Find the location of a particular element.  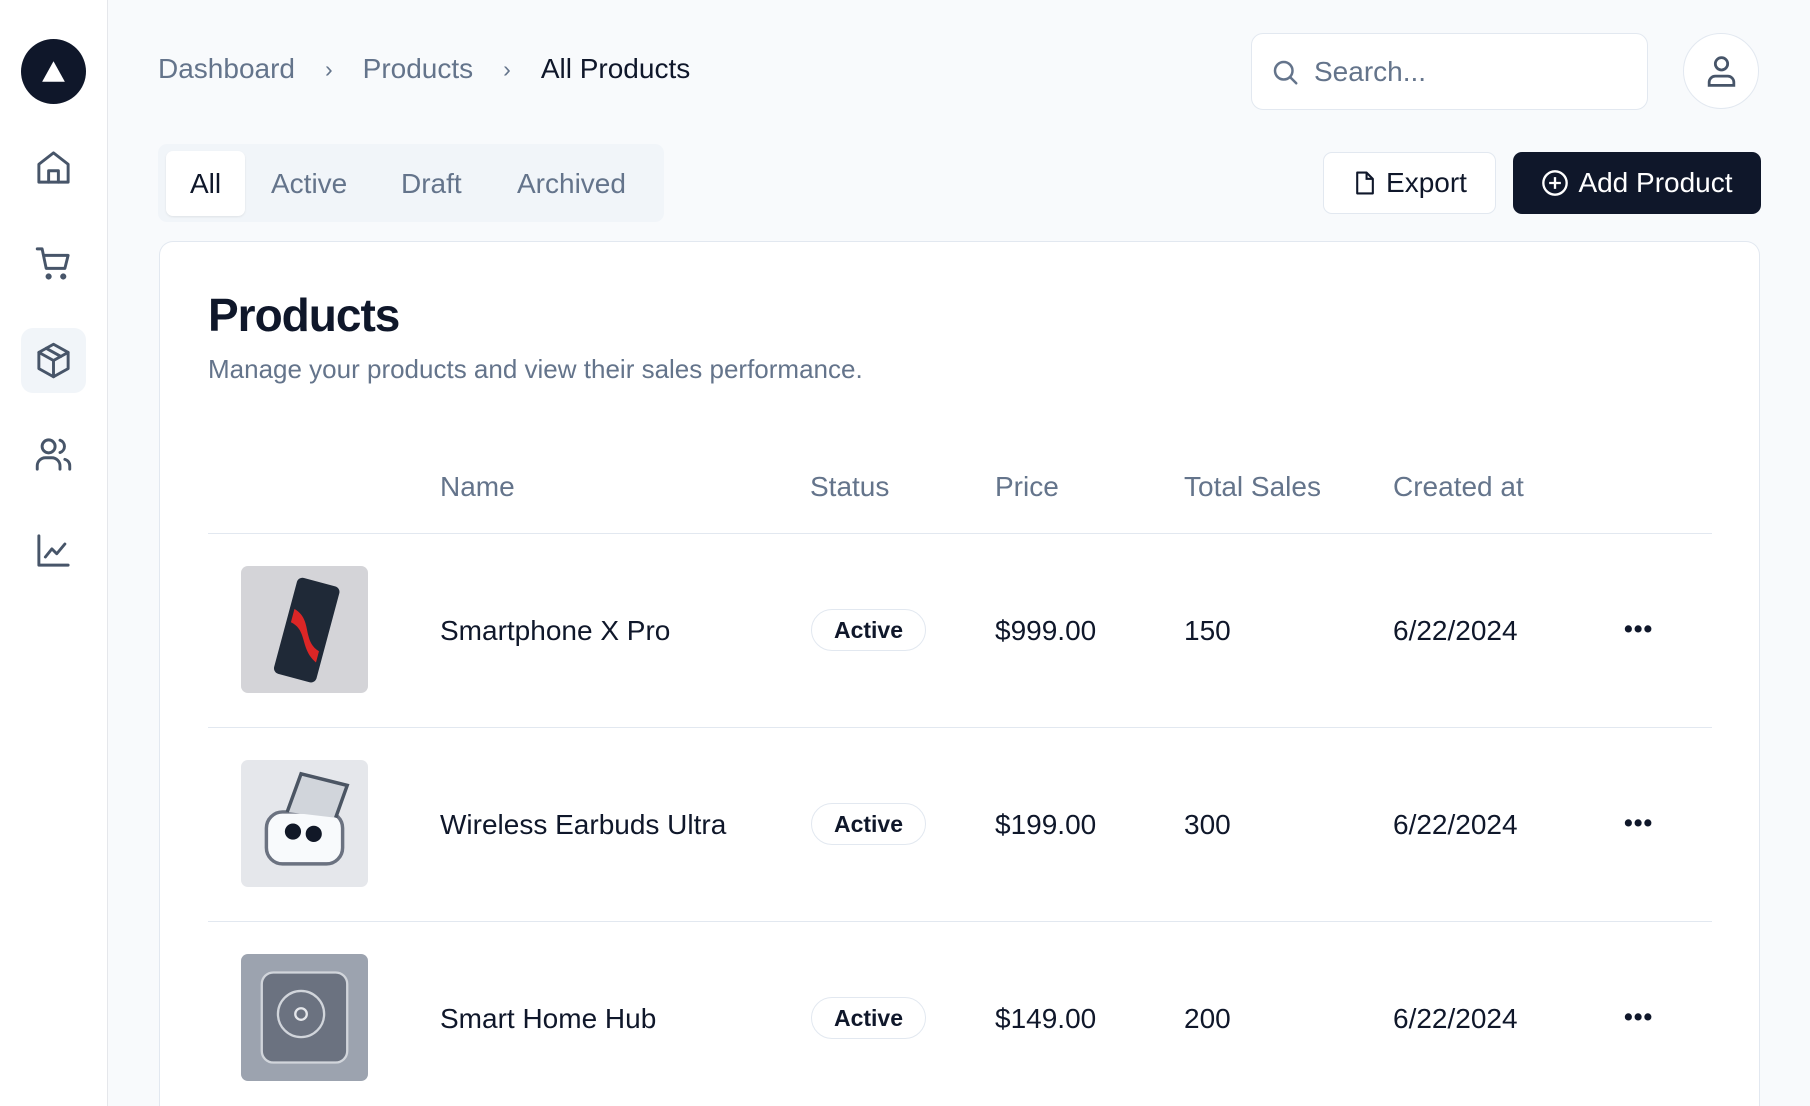

user-menu-button is located at coordinates (1721, 71).